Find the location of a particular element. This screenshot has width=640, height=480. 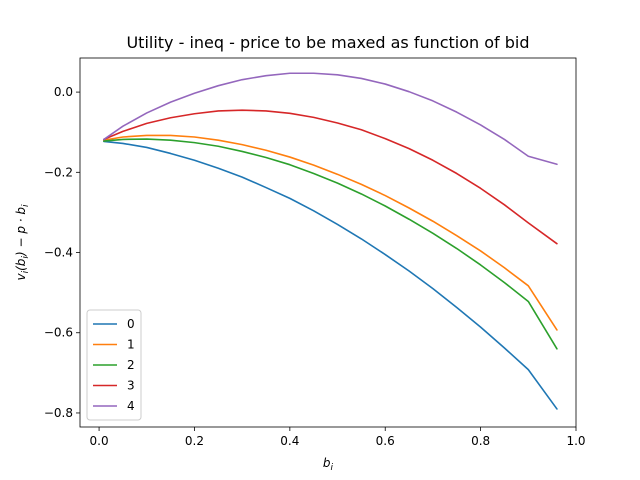

legend-label: 4 is located at coordinates (131, 406).